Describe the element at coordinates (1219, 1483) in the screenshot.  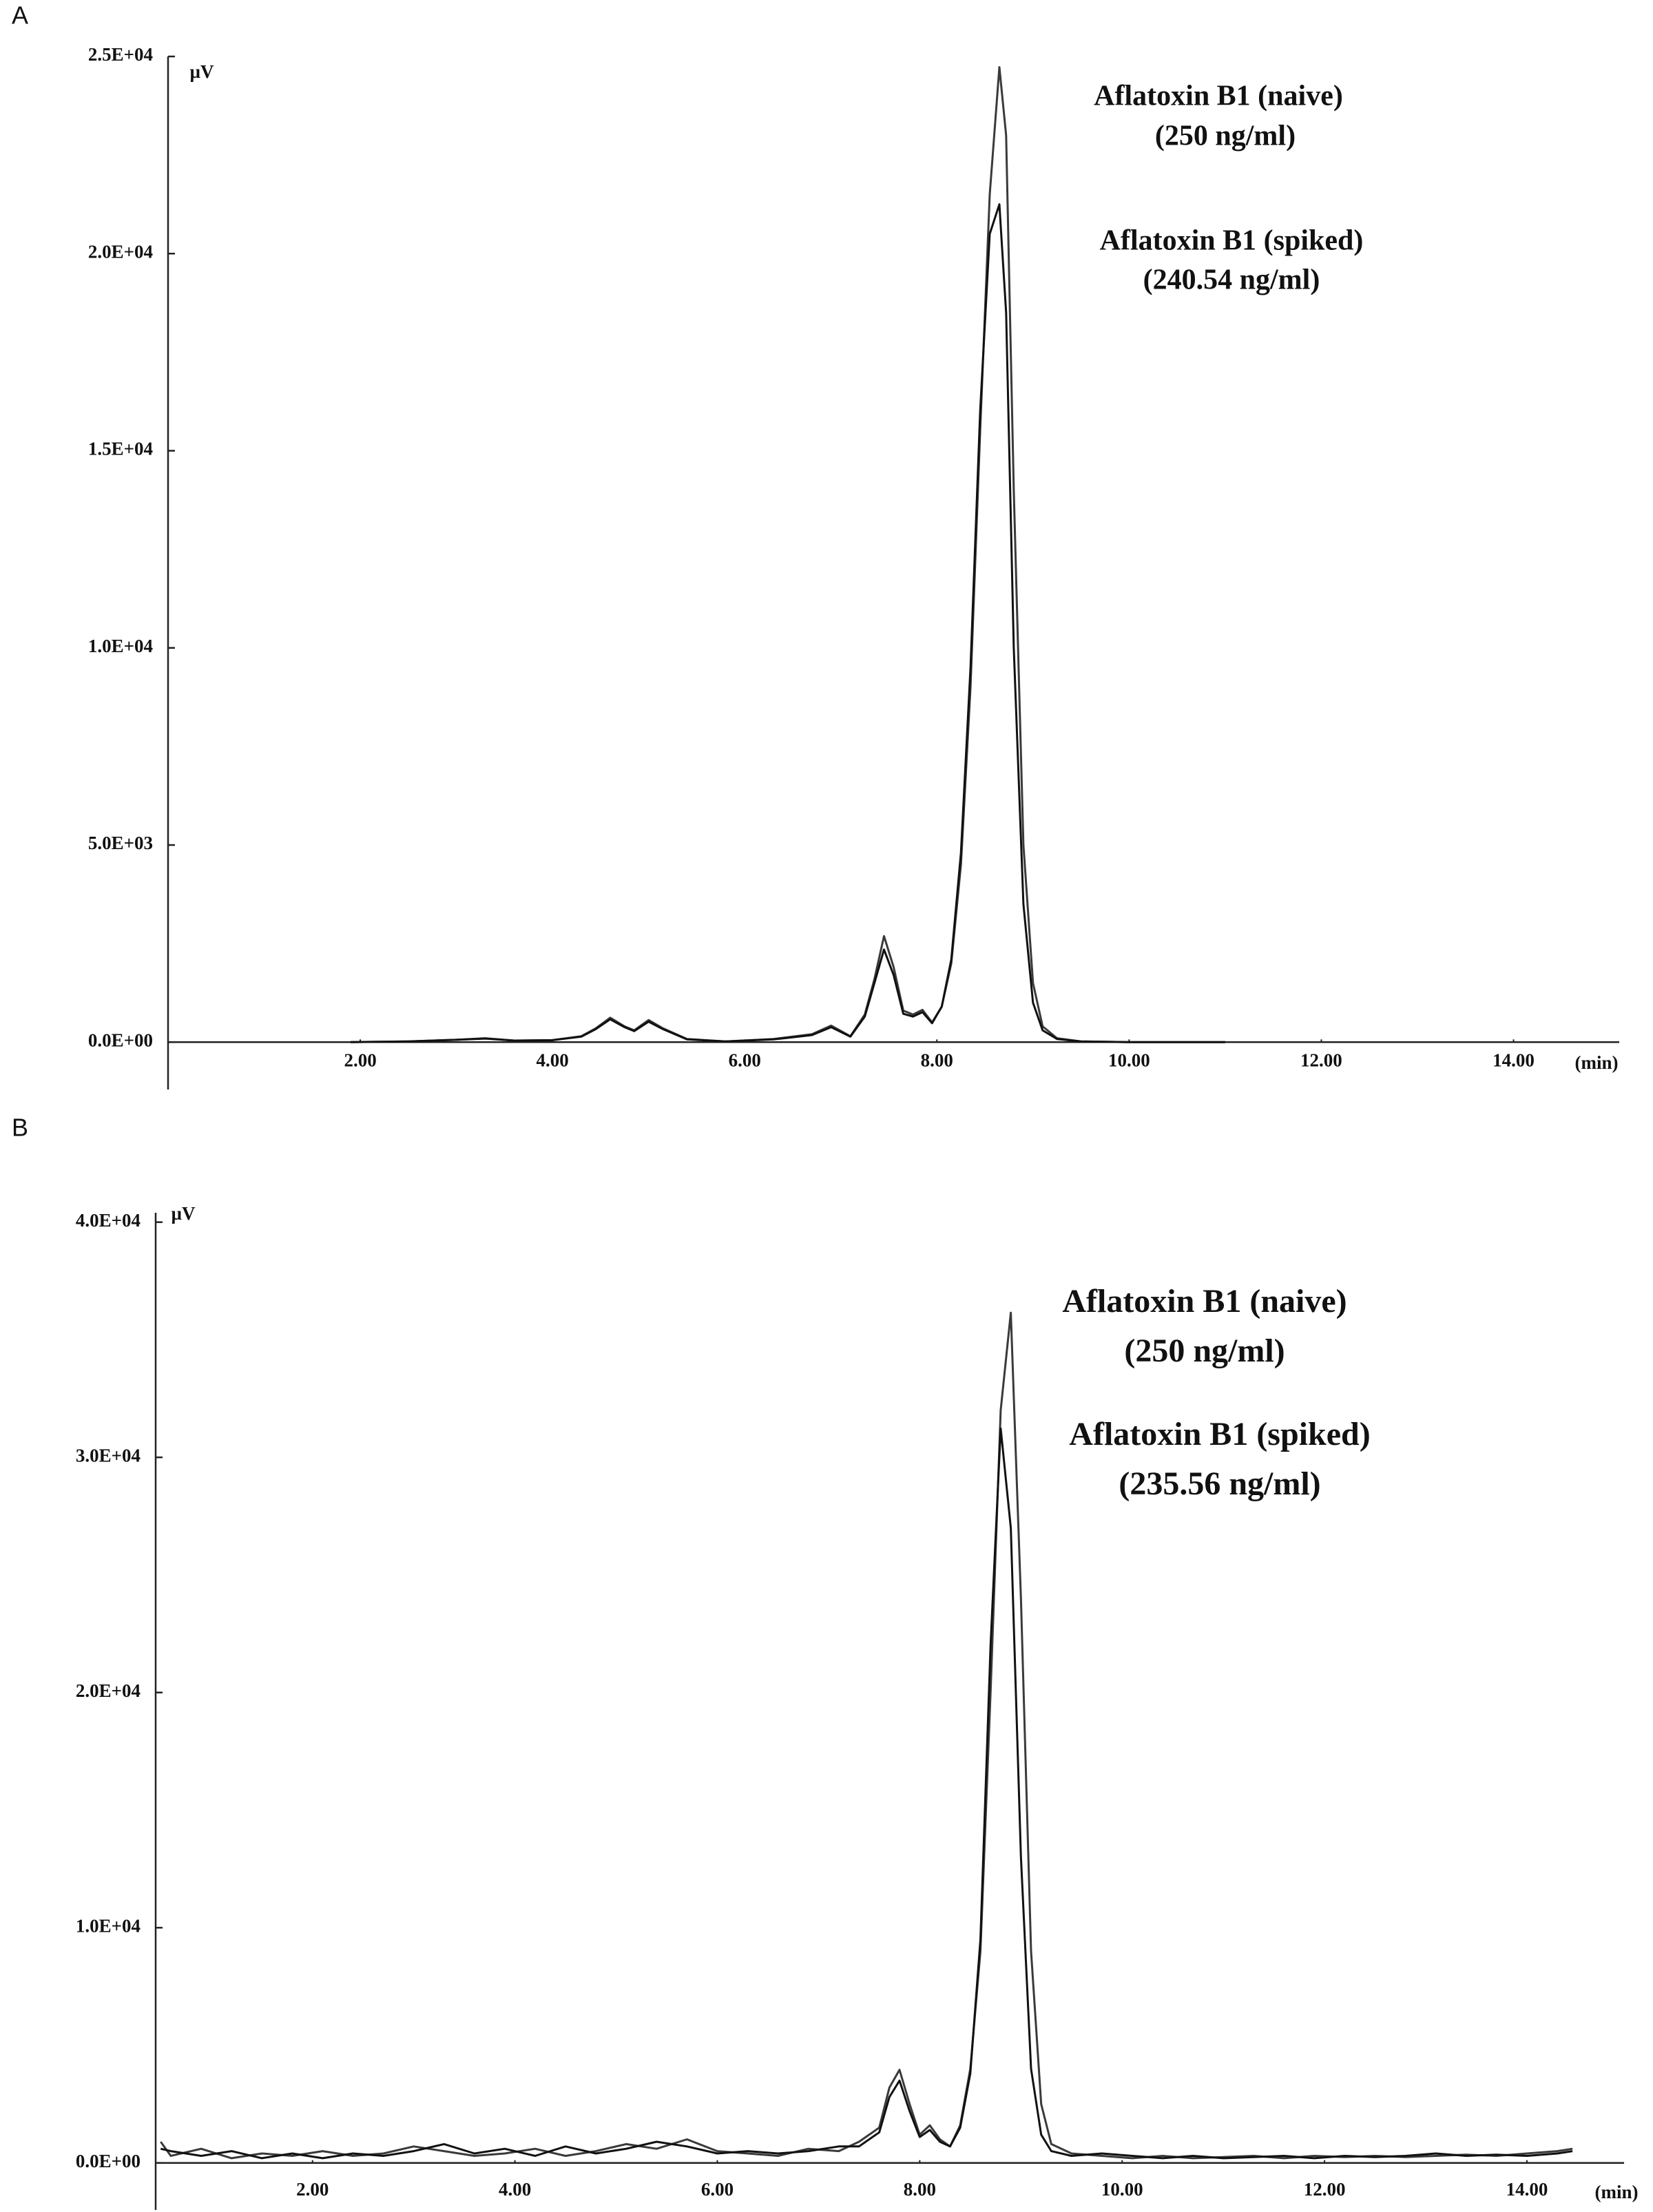
I see `annotation: (235.56 ng/ml)` at that location.